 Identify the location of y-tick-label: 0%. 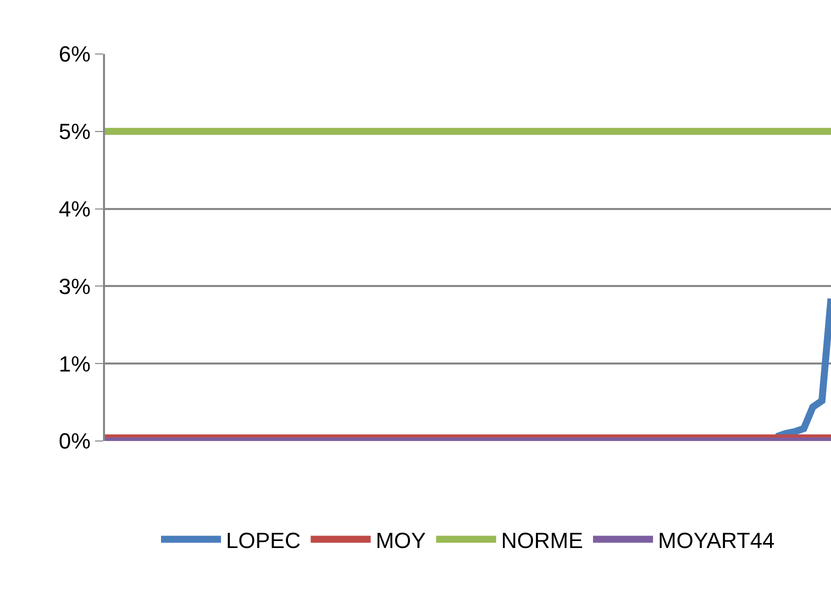
(74, 441).